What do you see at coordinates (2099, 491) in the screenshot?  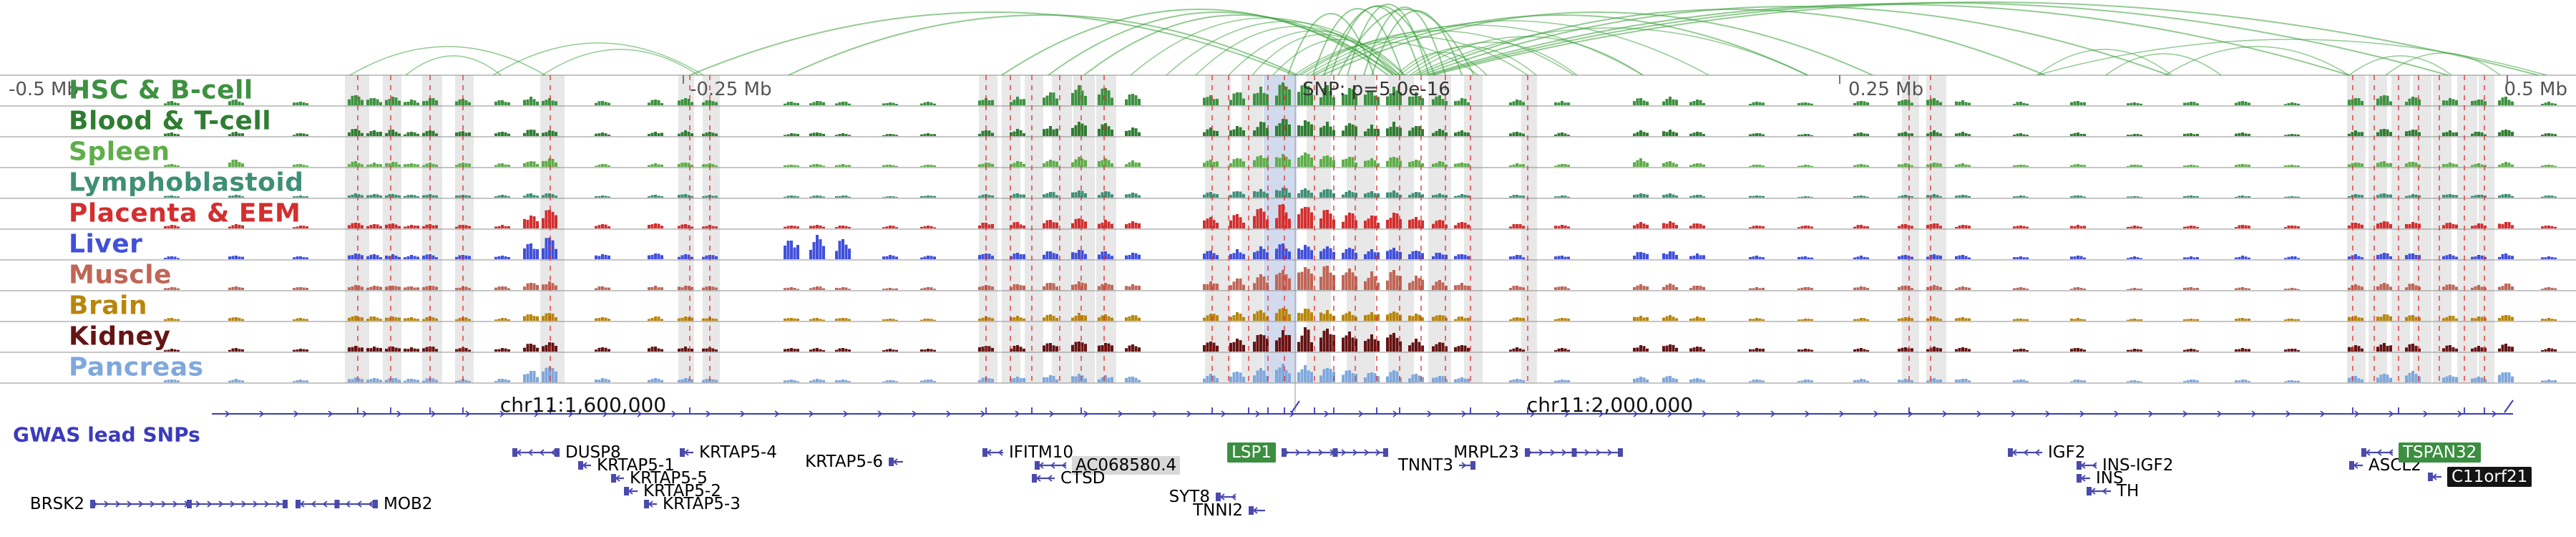 I see `gene-th` at bounding box center [2099, 491].